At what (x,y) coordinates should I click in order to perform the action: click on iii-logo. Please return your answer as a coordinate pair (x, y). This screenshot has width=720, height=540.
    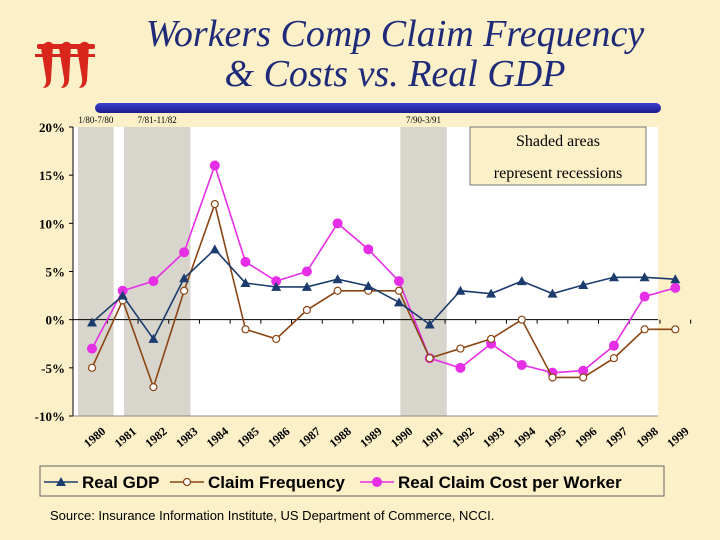
    Looking at the image, I should click on (65, 64).